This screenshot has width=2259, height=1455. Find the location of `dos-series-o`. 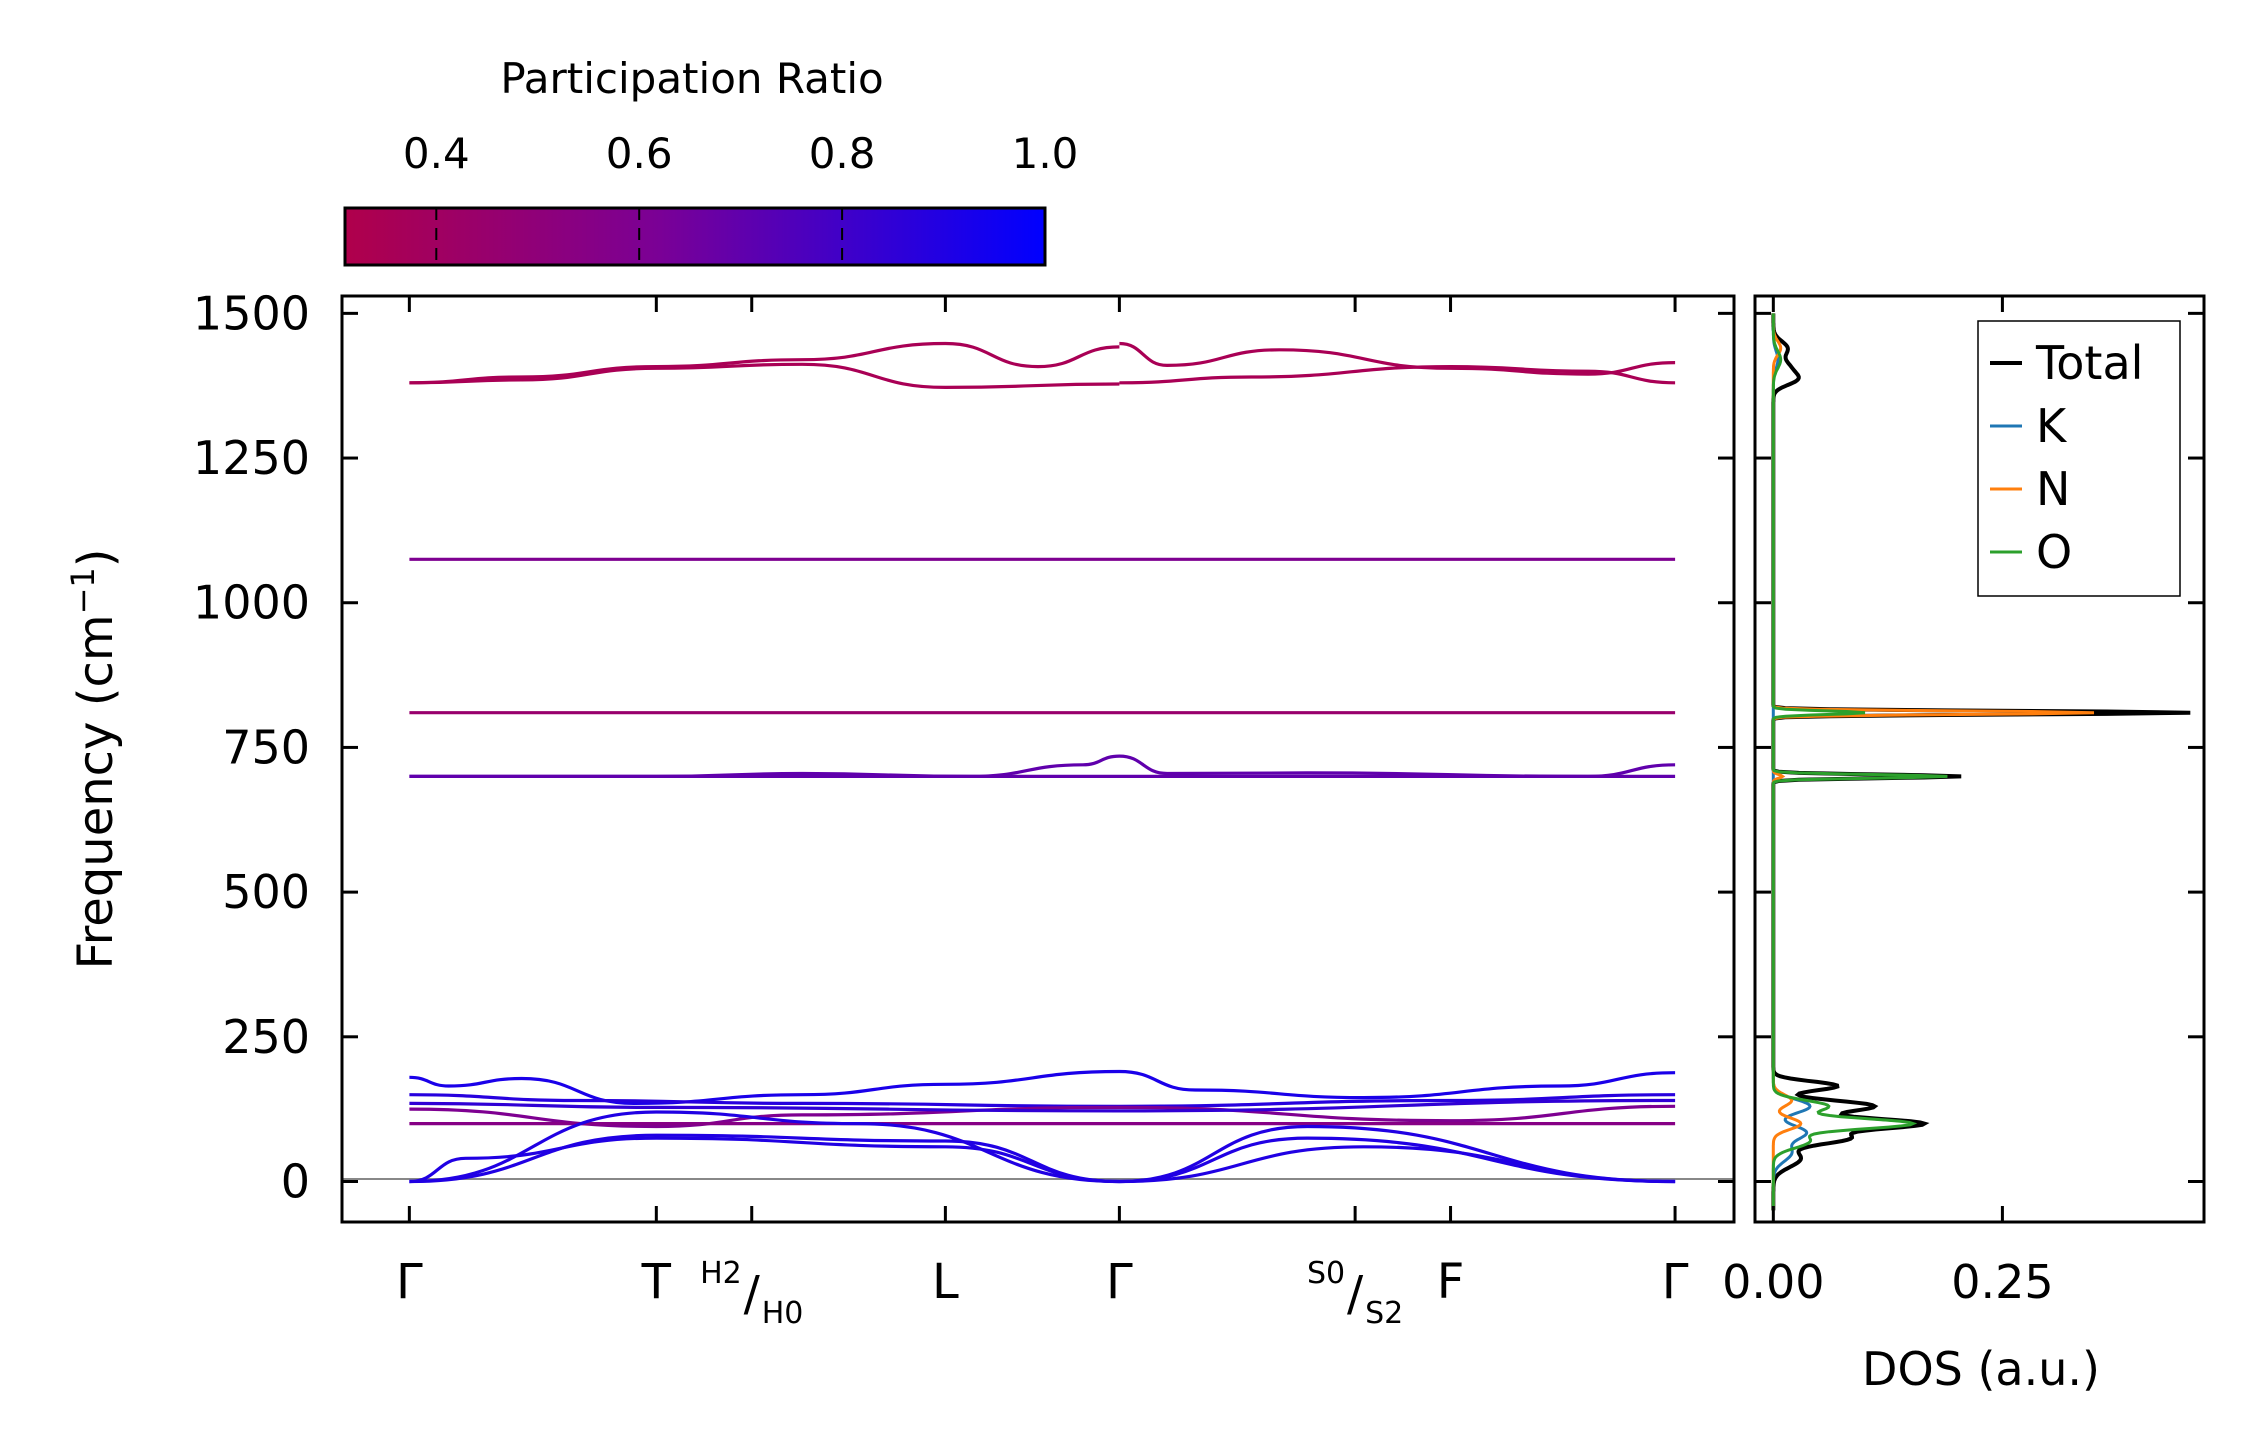

dos-series-o is located at coordinates (1859, 762).